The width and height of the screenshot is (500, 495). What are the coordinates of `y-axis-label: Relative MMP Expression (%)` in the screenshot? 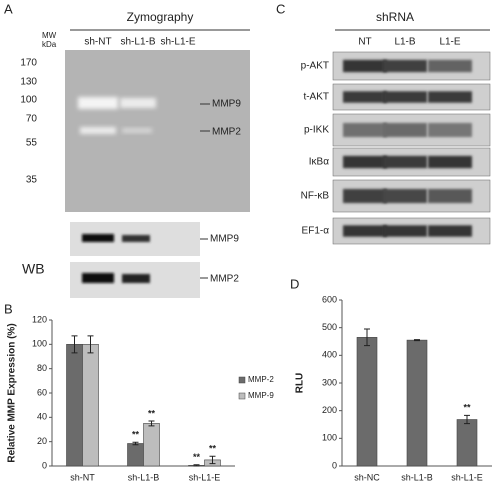 It's located at (12, 392).